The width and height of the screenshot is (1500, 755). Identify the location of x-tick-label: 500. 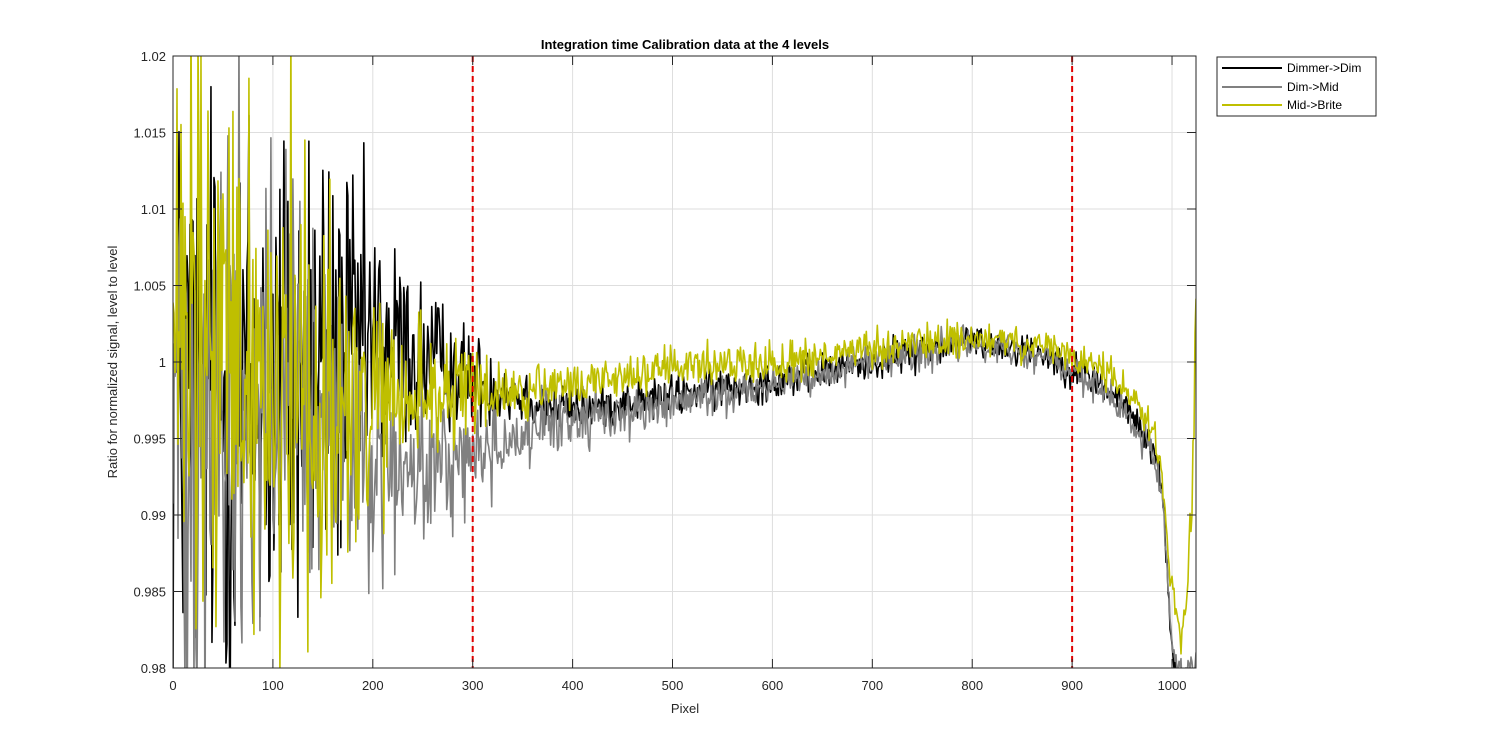
(673, 685).